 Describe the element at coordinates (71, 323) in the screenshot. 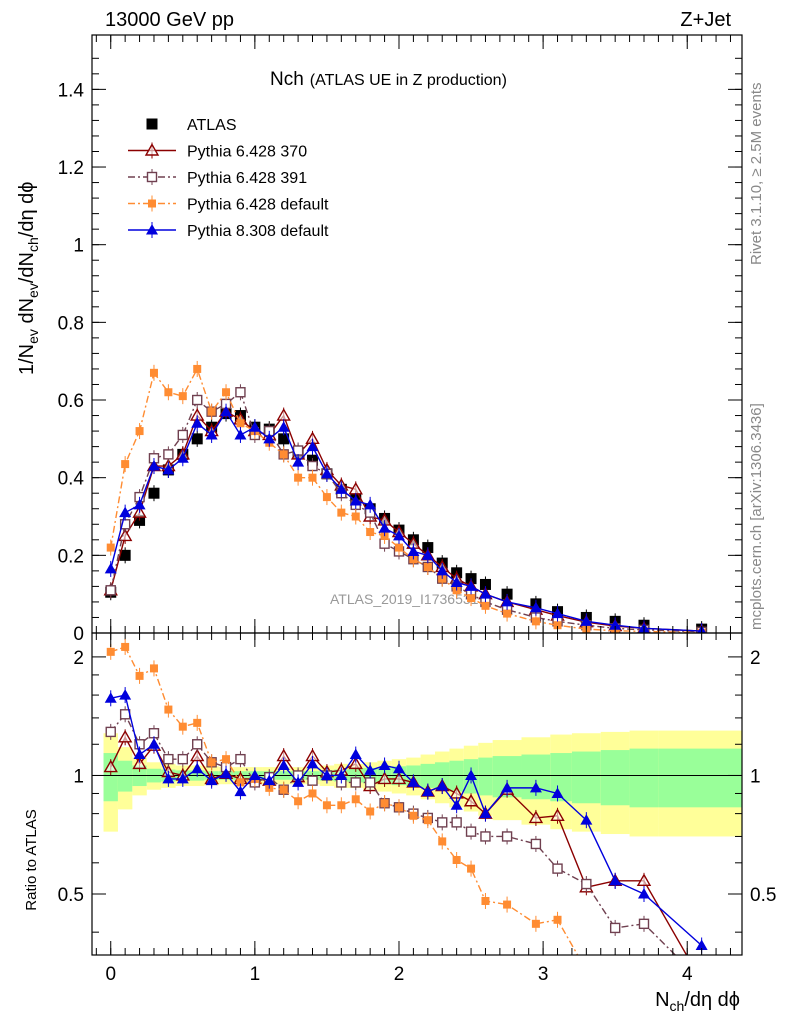

I see `ytick-label: 0.8` at that location.